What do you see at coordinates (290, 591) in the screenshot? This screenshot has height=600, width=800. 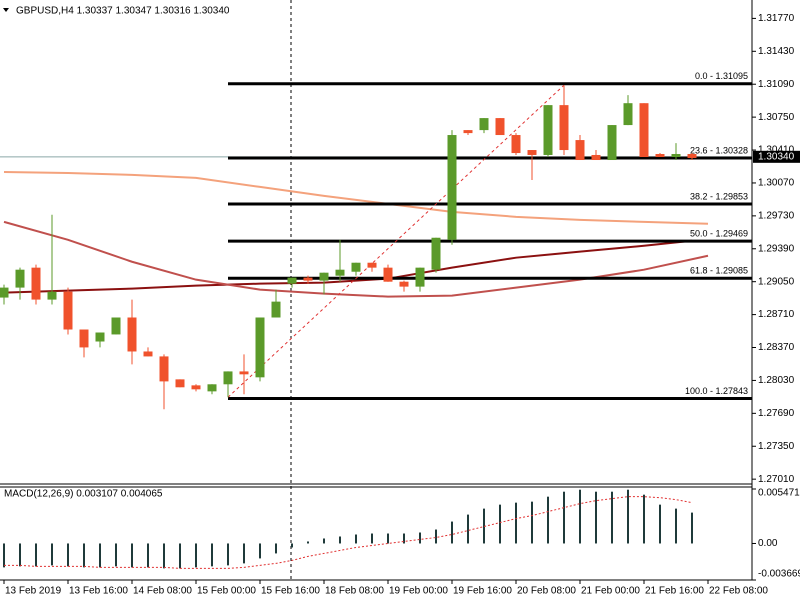 I see `x-tick-label: 15 Feb 16:00` at bounding box center [290, 591].